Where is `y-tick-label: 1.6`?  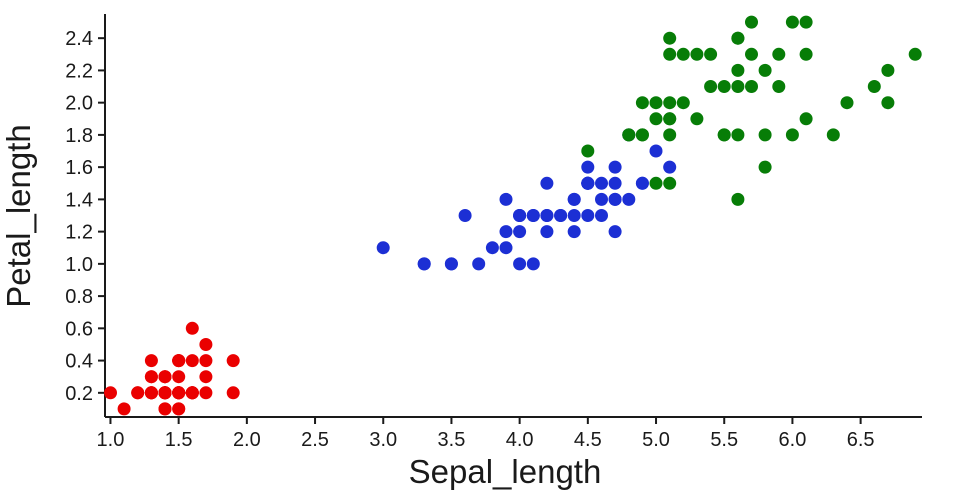 y-tick-label: 1.6 is located at coordinates (79, 168).